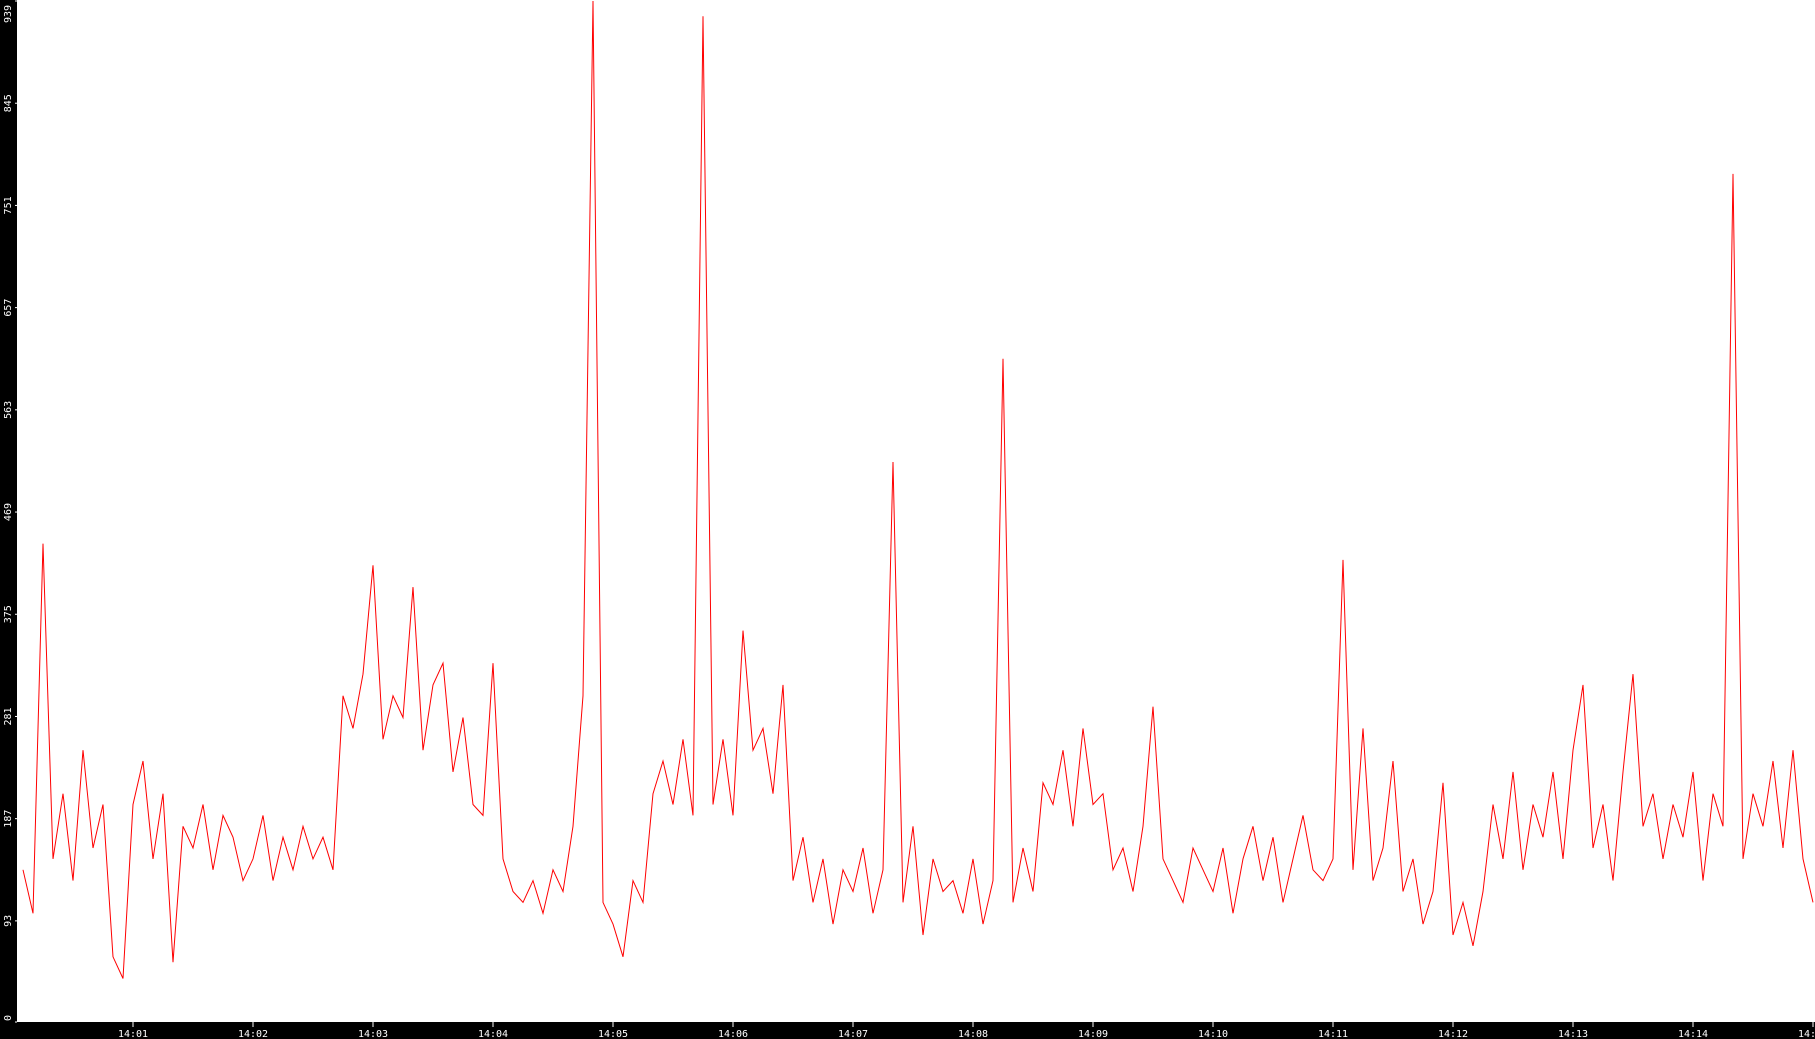  Describe the element at coordinates (8, 716) in the screenshot. I see `y-tick-label: 281` at that location.